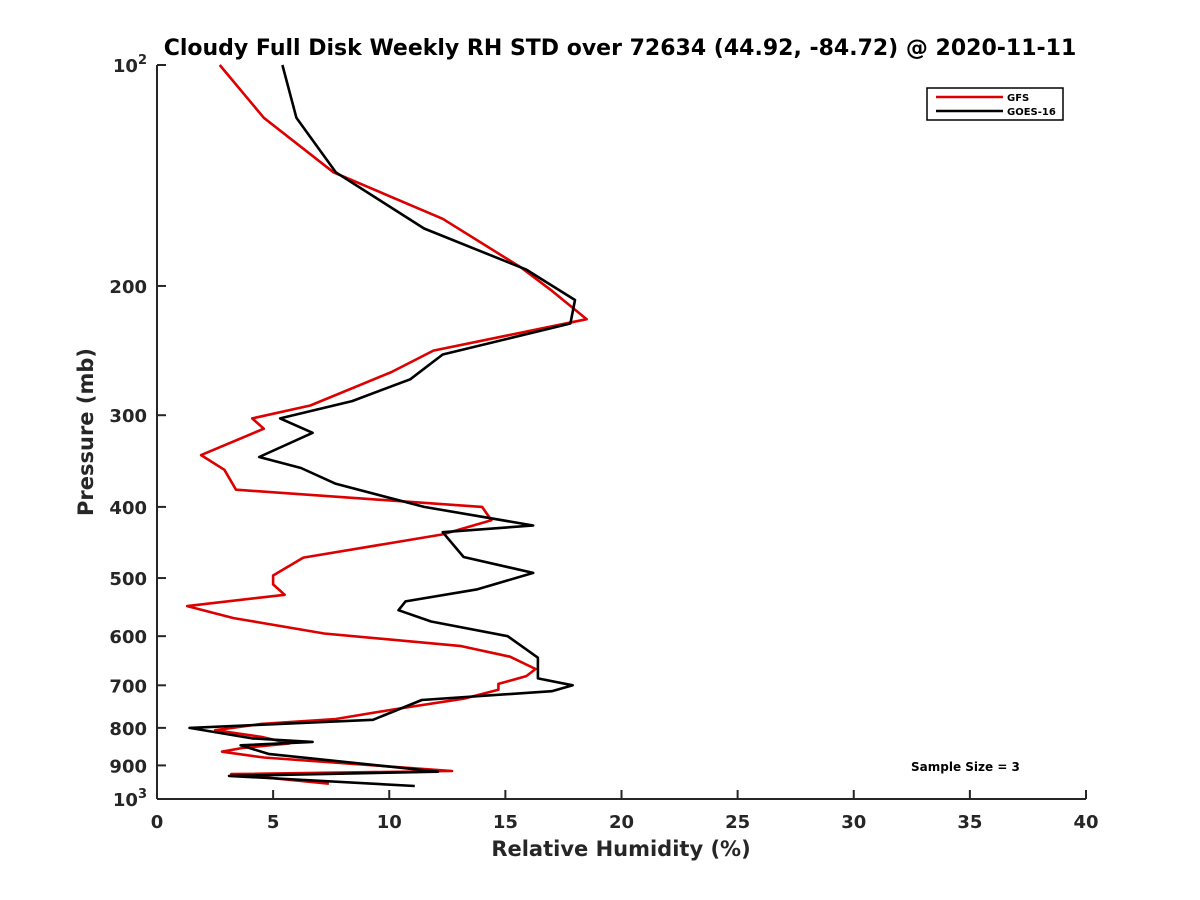  What do you see at coordinates (157, 822) in the screenshot?
I see `x-tick-label-0: 0` at bounding box center [157, 822].